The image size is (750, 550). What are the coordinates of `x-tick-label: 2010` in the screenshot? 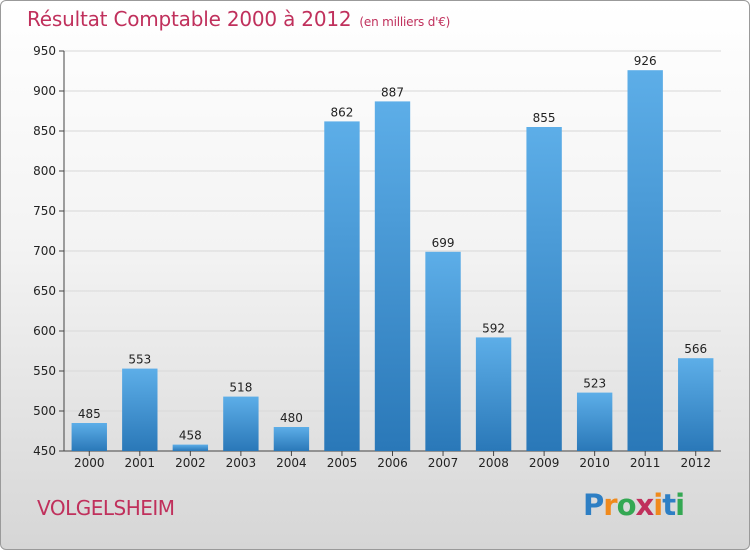 It's located at (594, 463).